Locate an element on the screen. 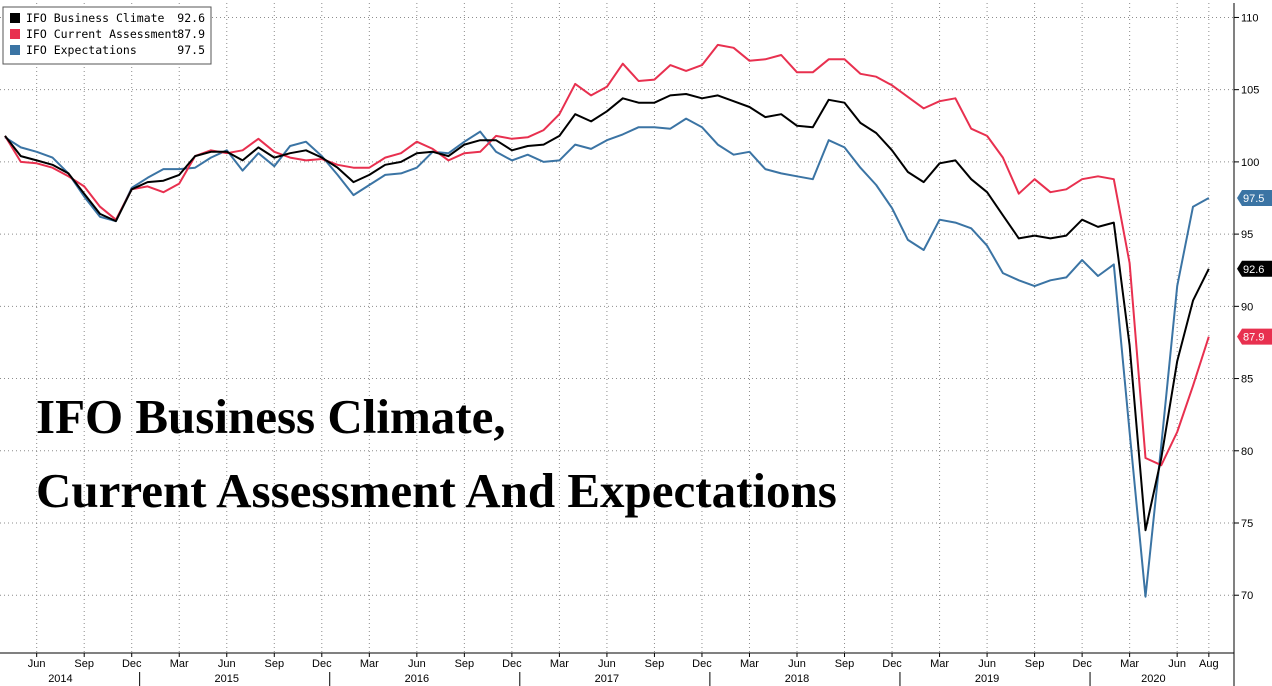 This screenshot has width=1272, height=686. legend-value-expectations: 97.5 is located at coordinates (191, 50).